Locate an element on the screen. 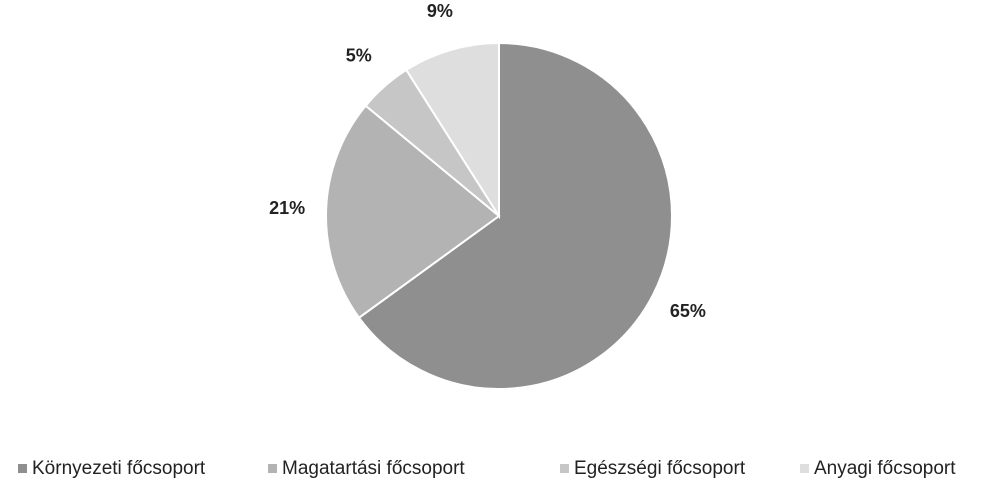 Image resolution: width=996 pixels, height=486 pixels. data-label: 21% is located at coordinates (287, 208).